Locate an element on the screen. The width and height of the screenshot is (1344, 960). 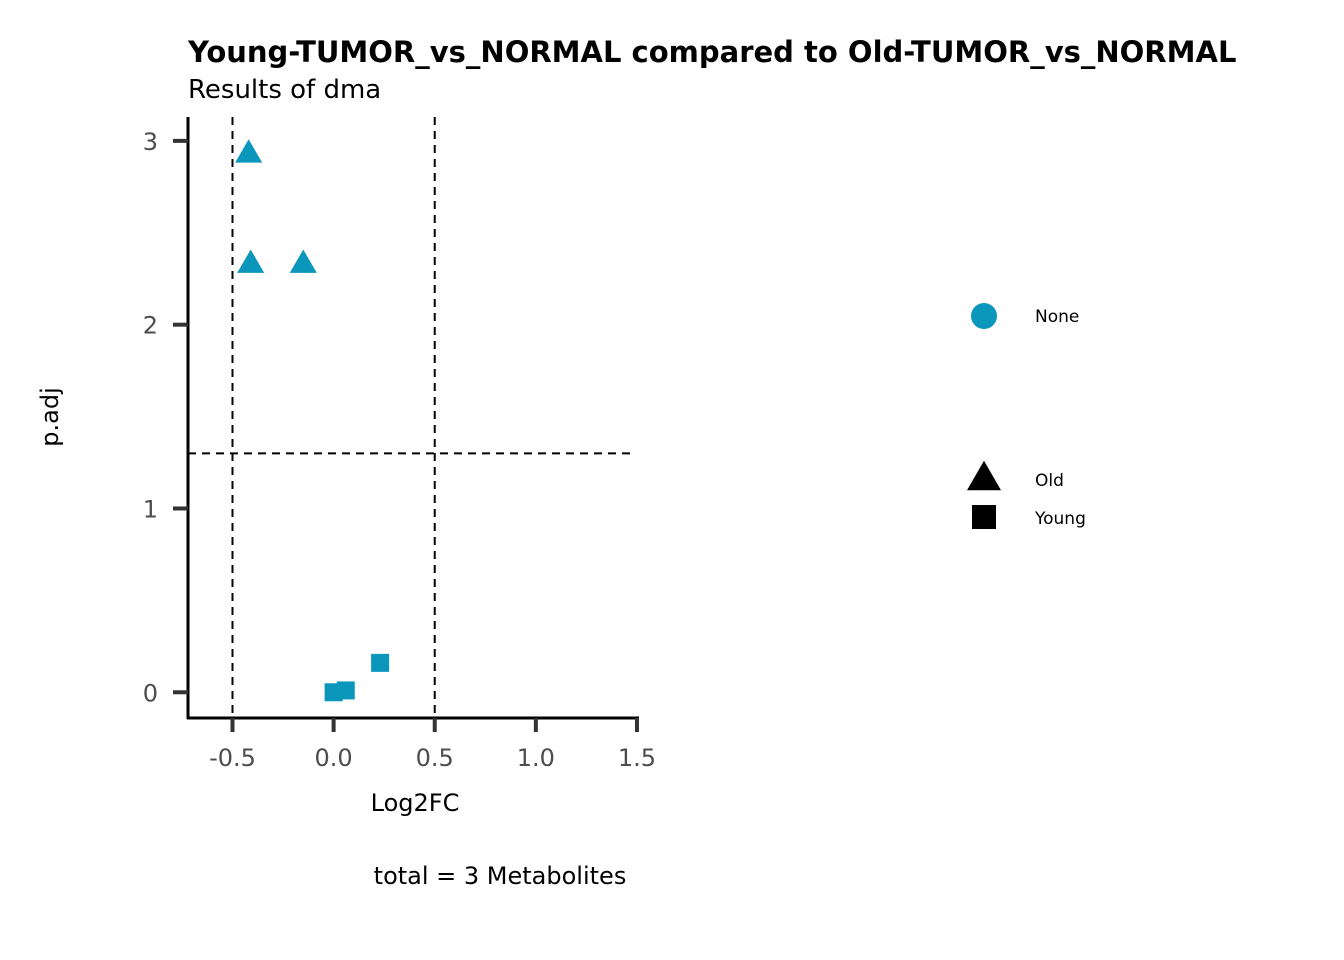
x-tick-label: -0.5 is located at coordinates (232, 758).